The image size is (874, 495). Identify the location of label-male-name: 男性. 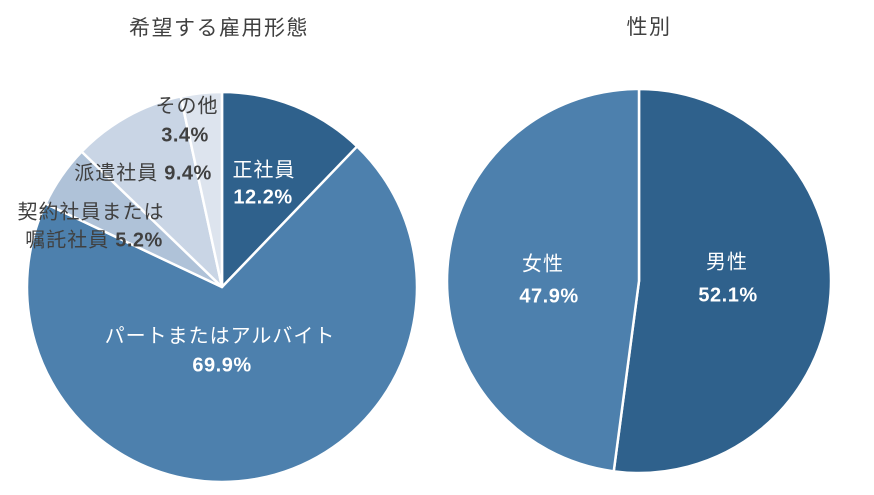
(727, 262).